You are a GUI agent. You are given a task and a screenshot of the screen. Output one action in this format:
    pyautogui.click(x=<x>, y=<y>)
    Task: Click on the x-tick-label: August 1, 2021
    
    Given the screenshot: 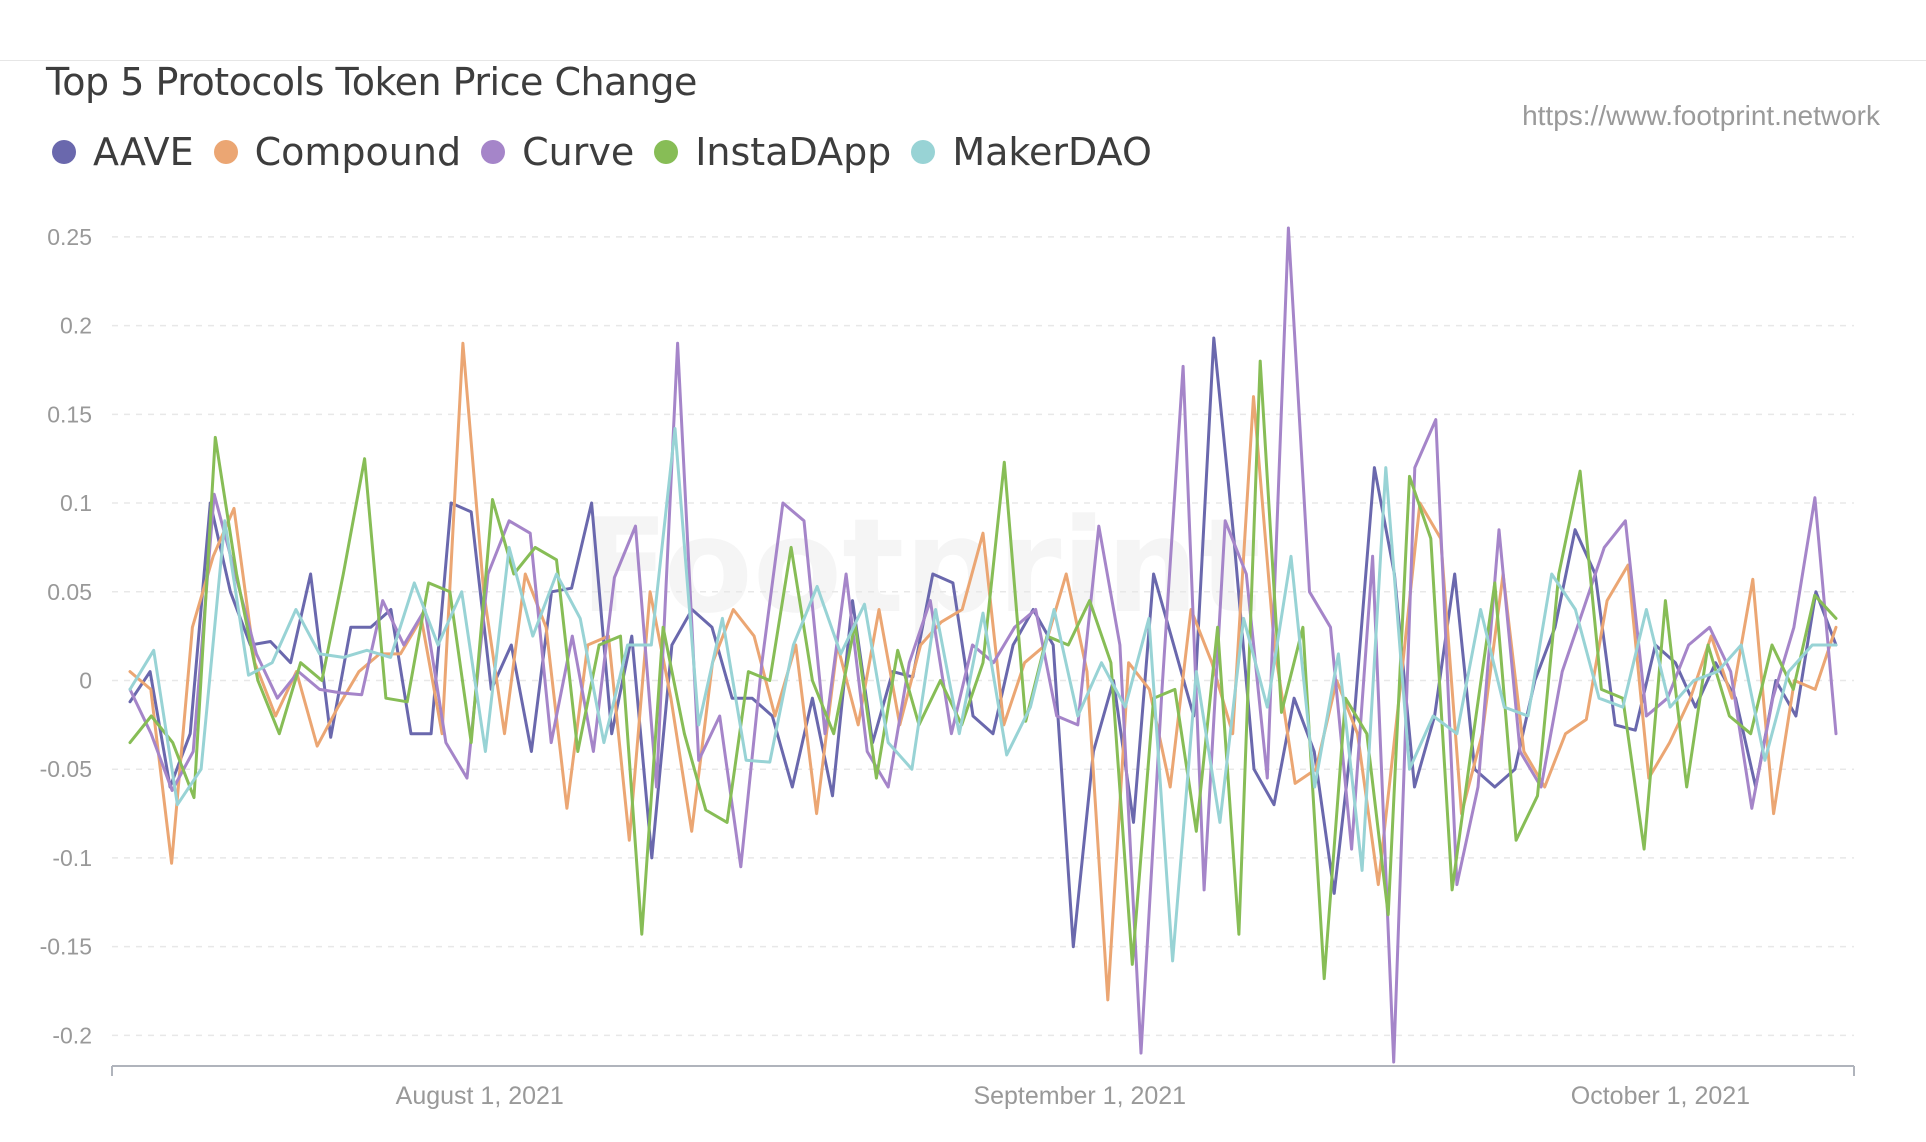 What is the action you would take?
    pyautogui.click(x=480, y=1096)
    